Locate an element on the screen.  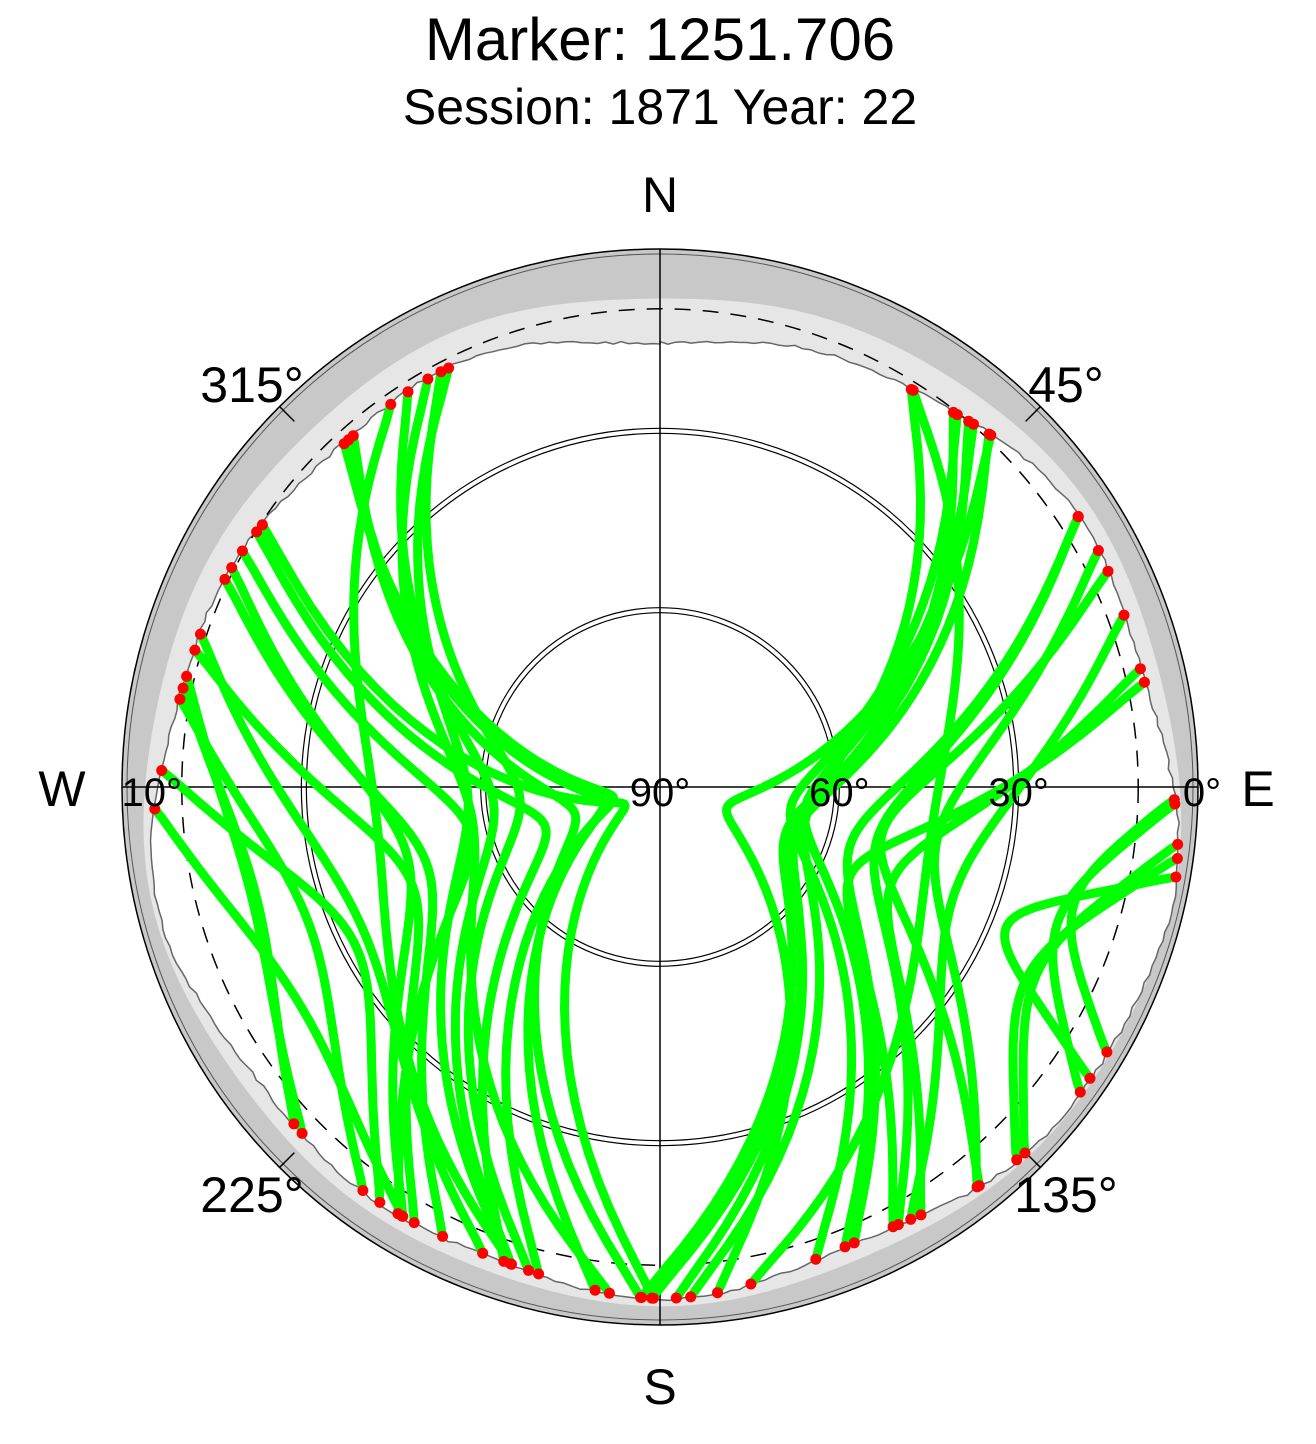
azimuth-label-45: 45° is located at coordinates (1066, 385).